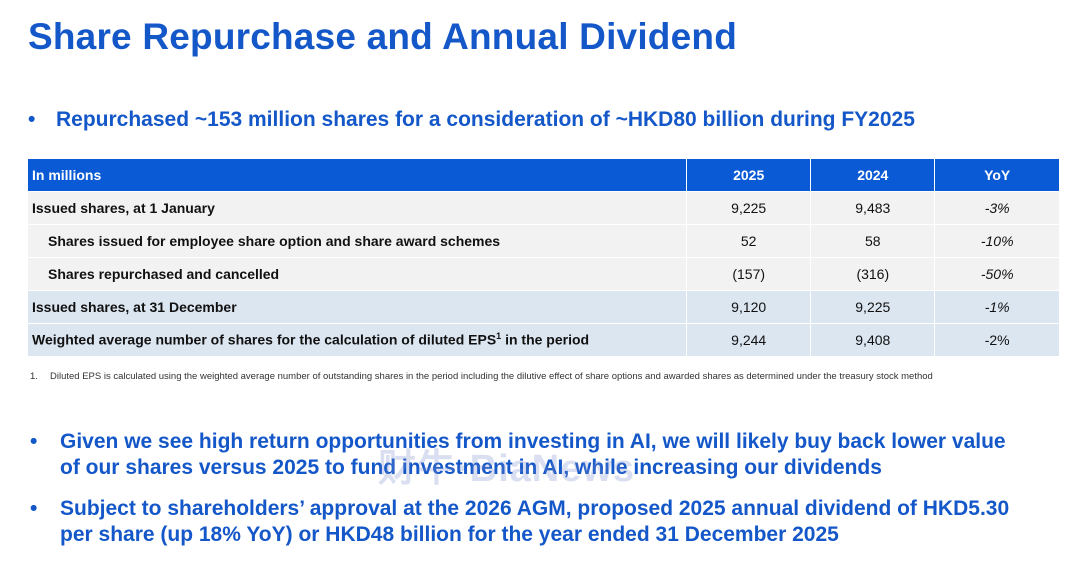 The width and height of the screenshot is (1080, 567). I want to click on header-in-millions: In millions, so click(357, 175).